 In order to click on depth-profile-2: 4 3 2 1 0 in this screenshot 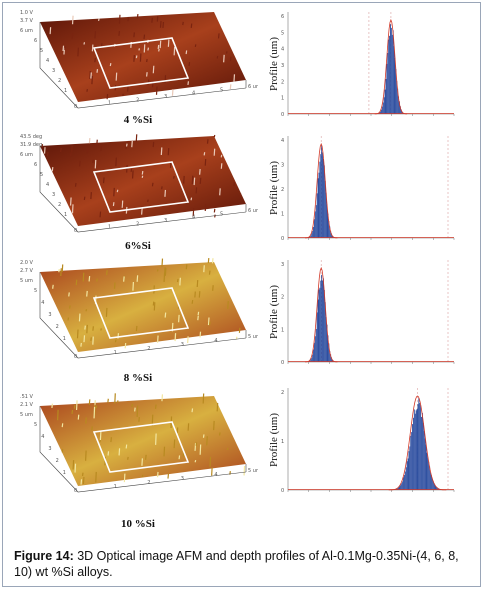, I will do `click(363, 190)`.